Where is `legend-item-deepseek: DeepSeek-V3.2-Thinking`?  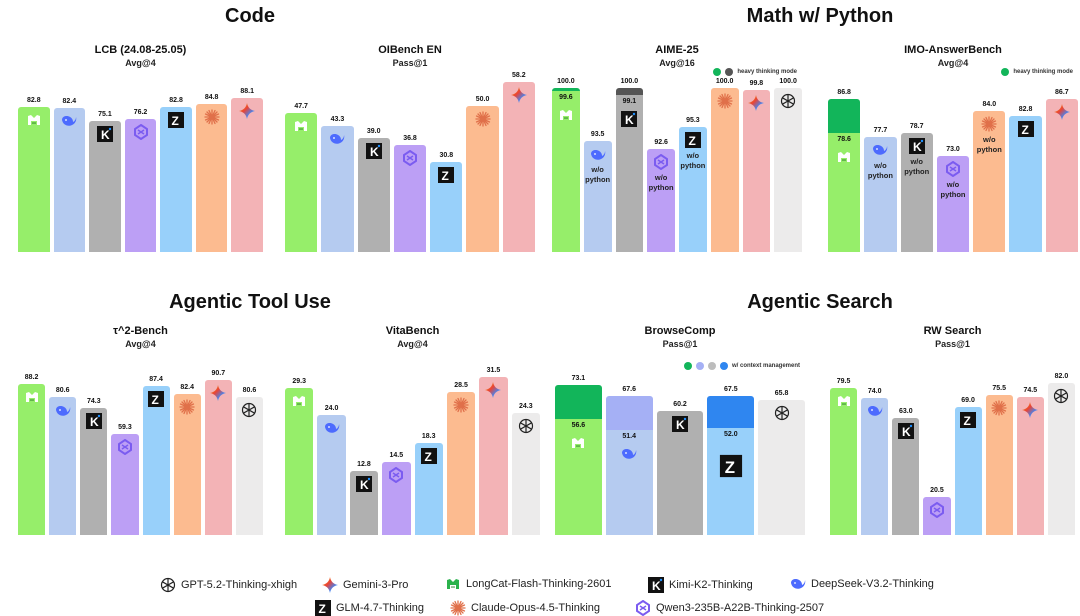 legend-item-deepseek: DeepSeek-V3.2-Thinking is located at coordinates (862, 583).